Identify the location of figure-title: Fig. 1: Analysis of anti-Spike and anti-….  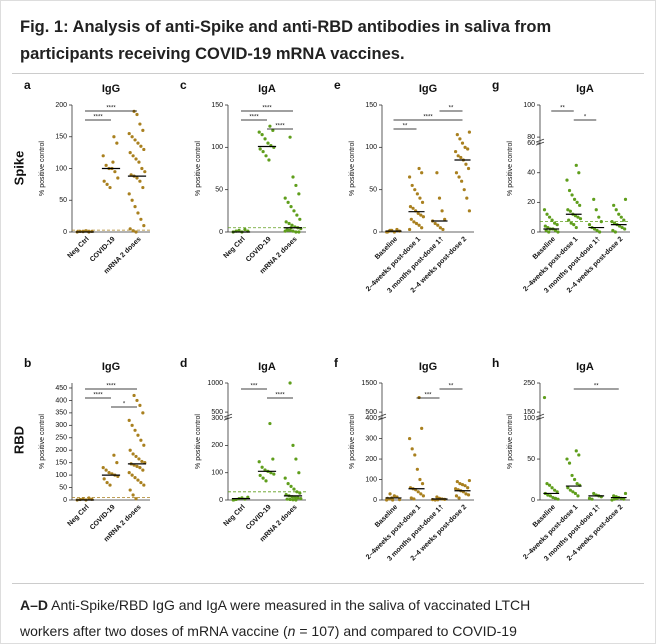
(285, 41).